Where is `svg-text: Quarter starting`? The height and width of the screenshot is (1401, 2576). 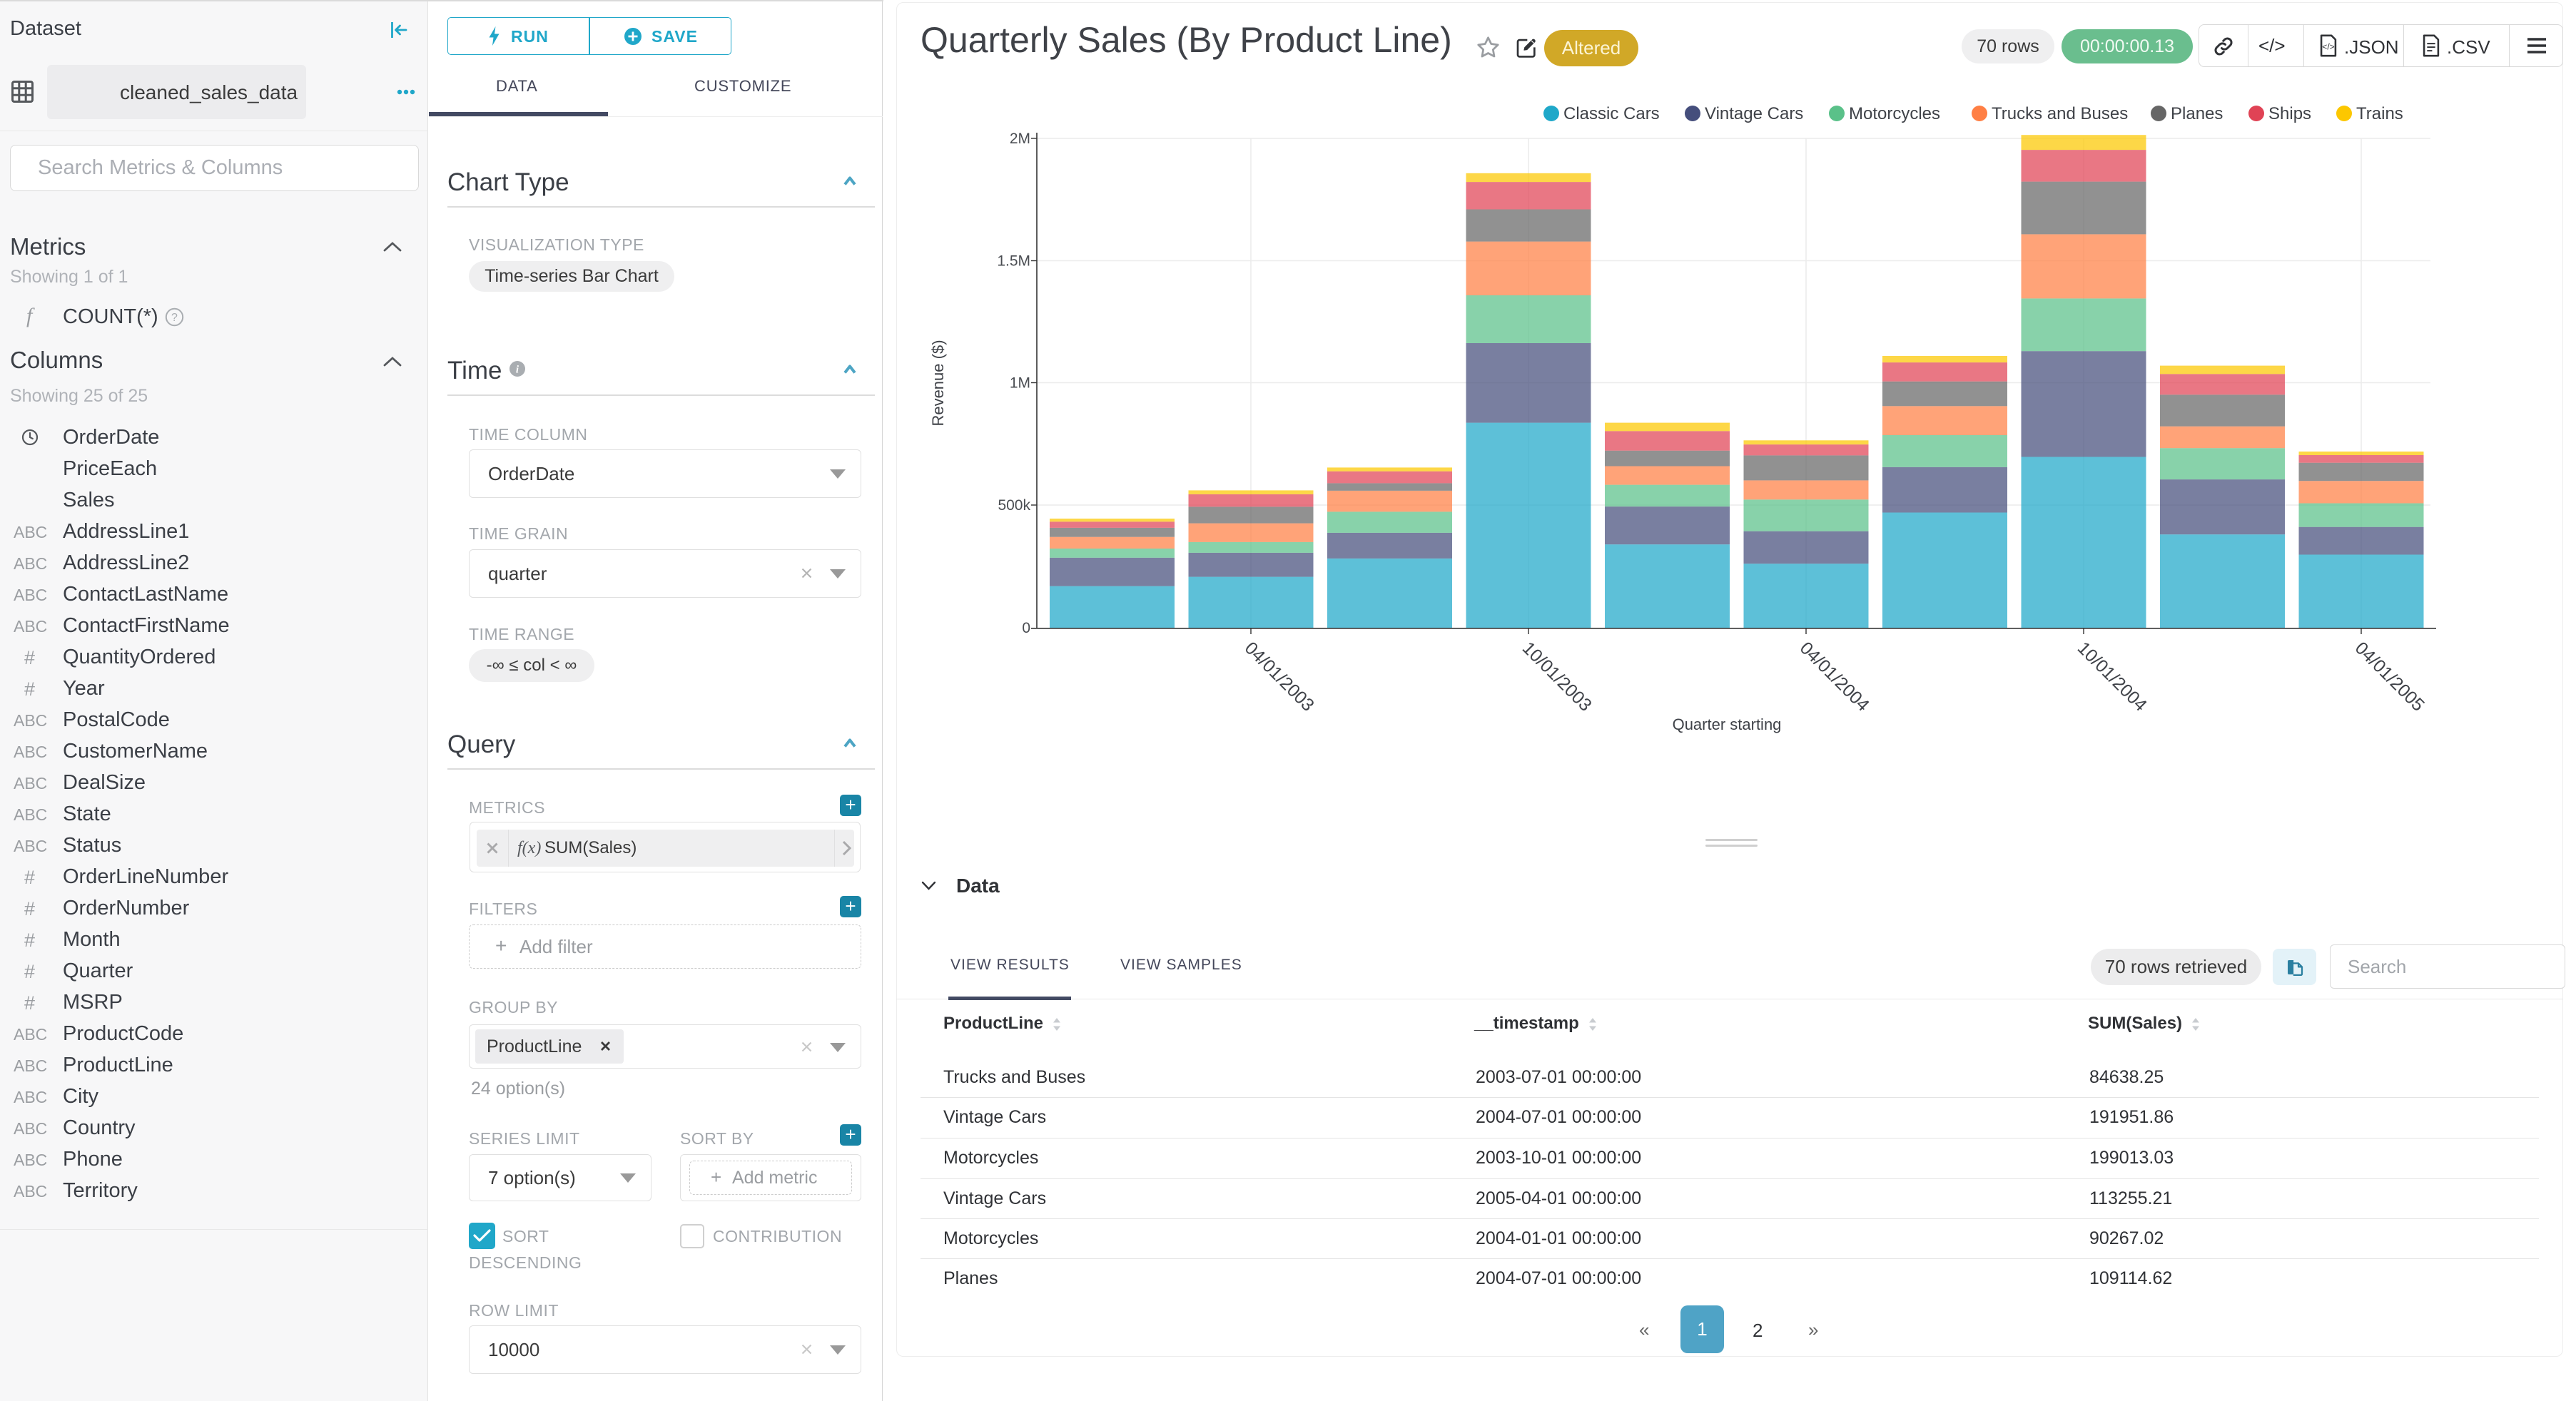
svg-text: Quarter starting is located at coordinates (1727, 724).